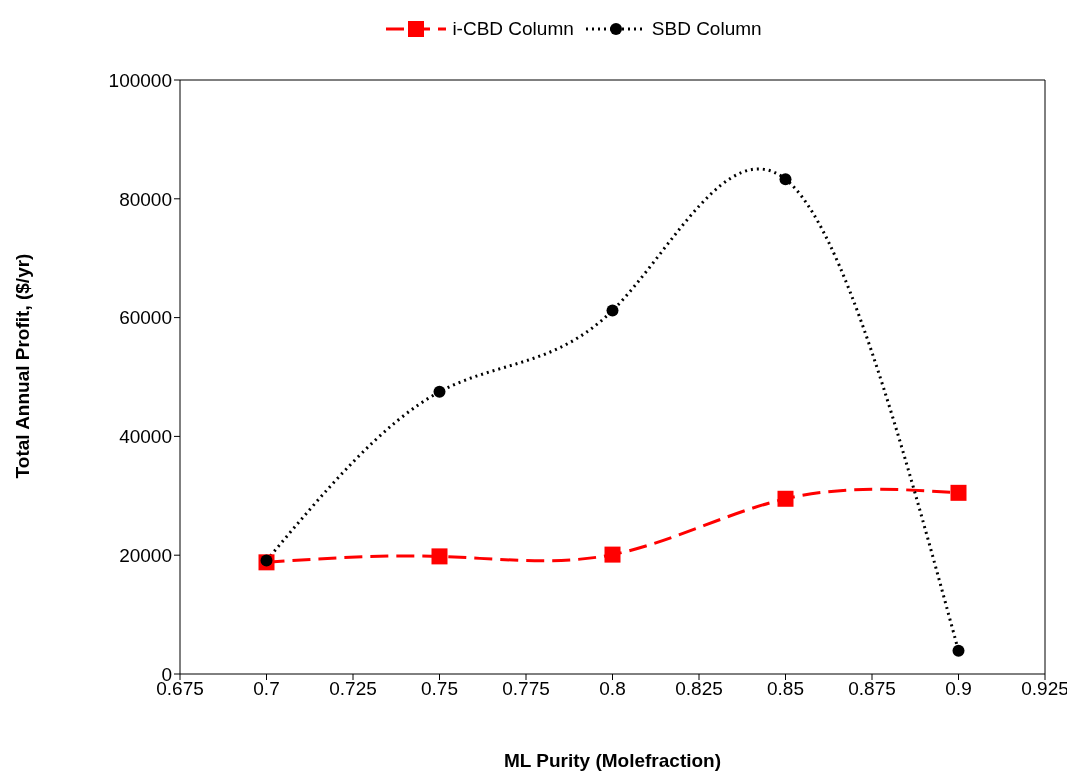 The image size is (1067, 779). What do you see at coordinates (513, 29) in the screenshot?
I see `legend-label: i-CBD Column` at bounding box center [513, 29].